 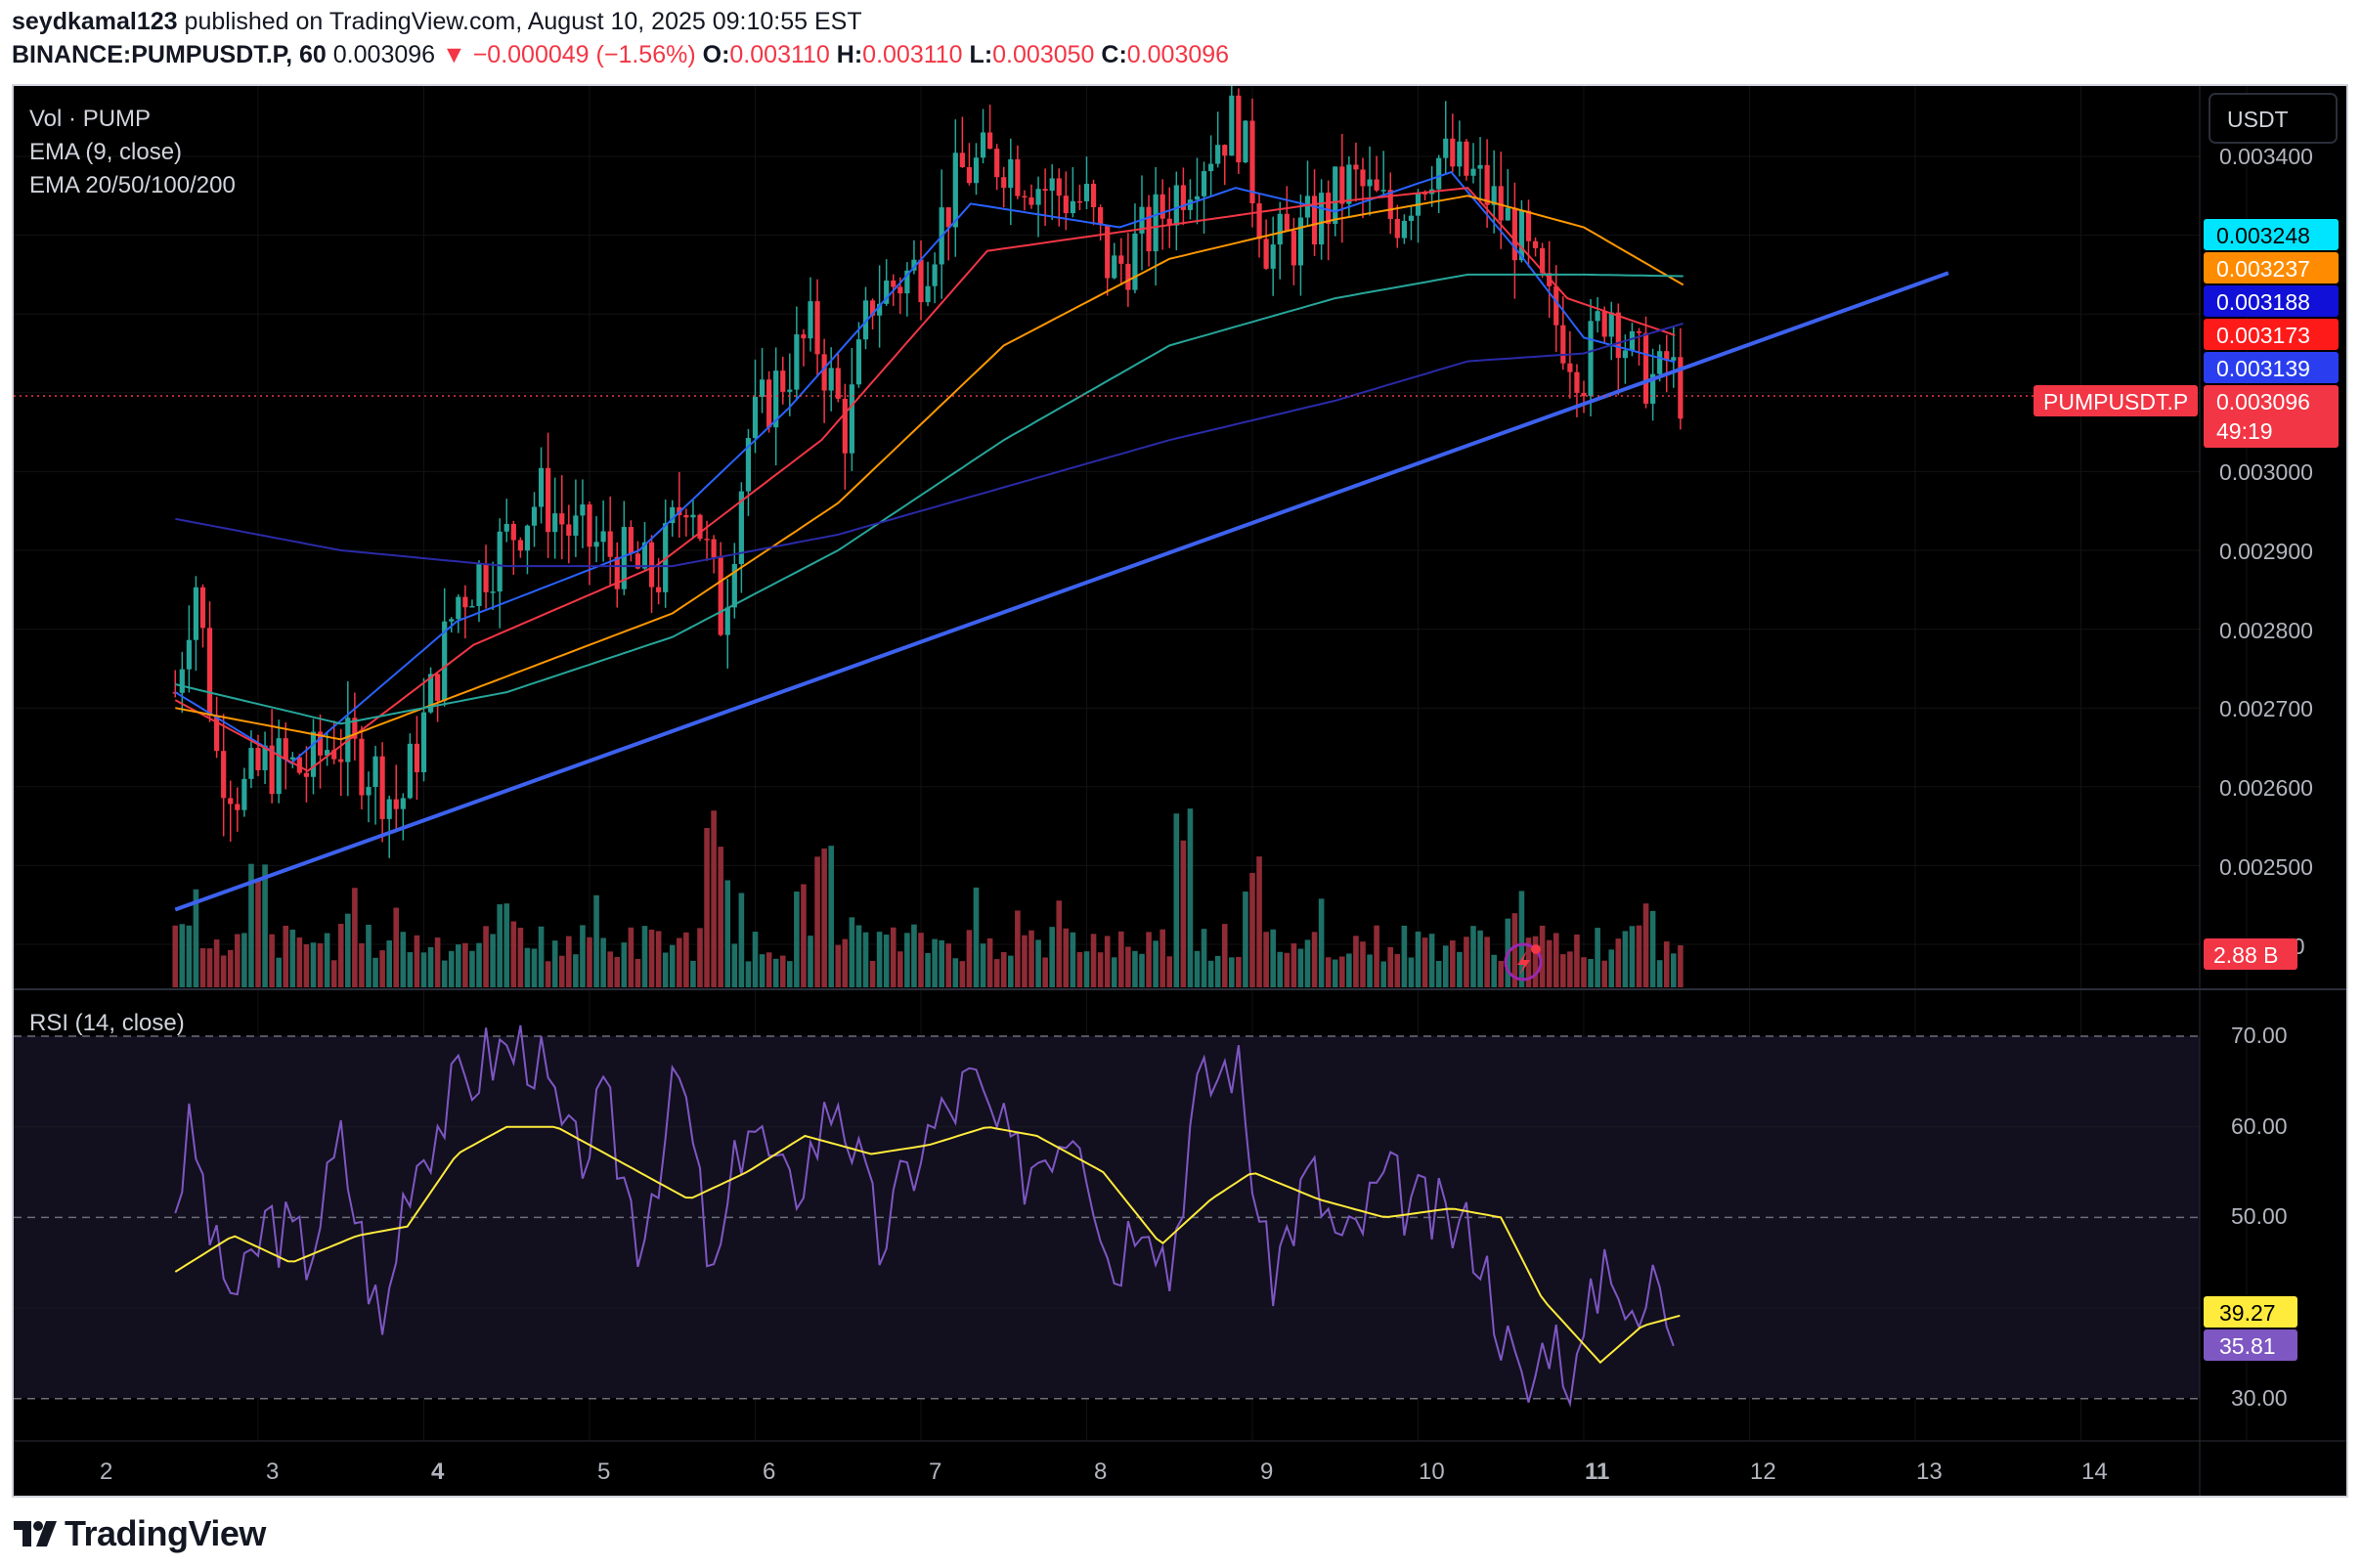 What do you see at coordinates (935, 1472) in the screenshot?
I see `time-label: 7` at bounding box center [935, 1472].